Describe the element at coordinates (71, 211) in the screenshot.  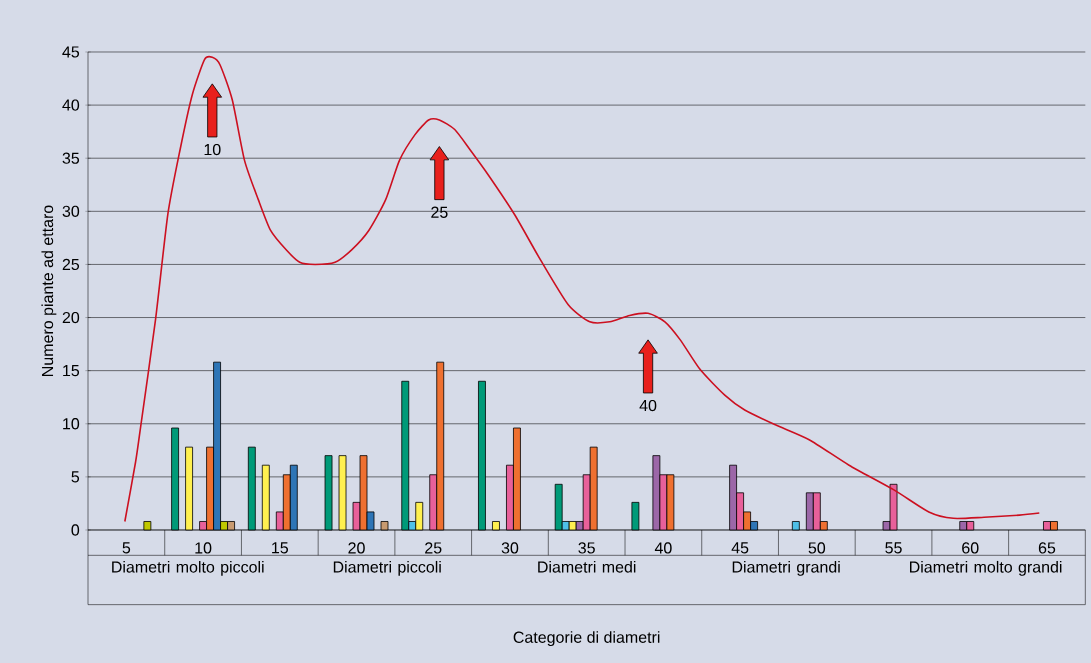
I see `y-tick-label: 30` at that location.